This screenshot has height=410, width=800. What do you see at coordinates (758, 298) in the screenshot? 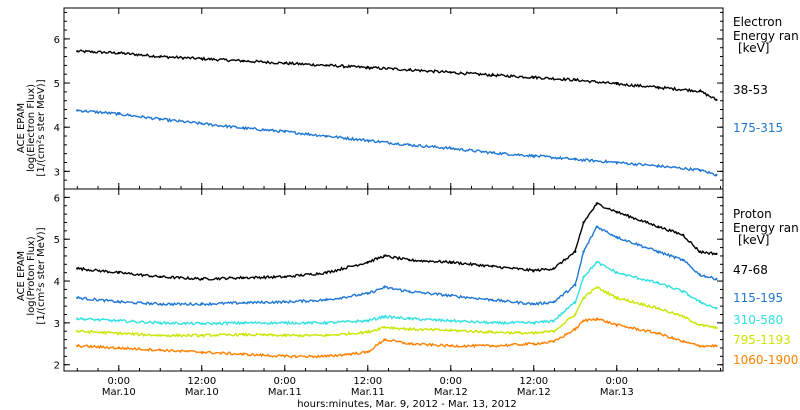
I see `legend-entry: 115-195` at bounding box center [758, 298].